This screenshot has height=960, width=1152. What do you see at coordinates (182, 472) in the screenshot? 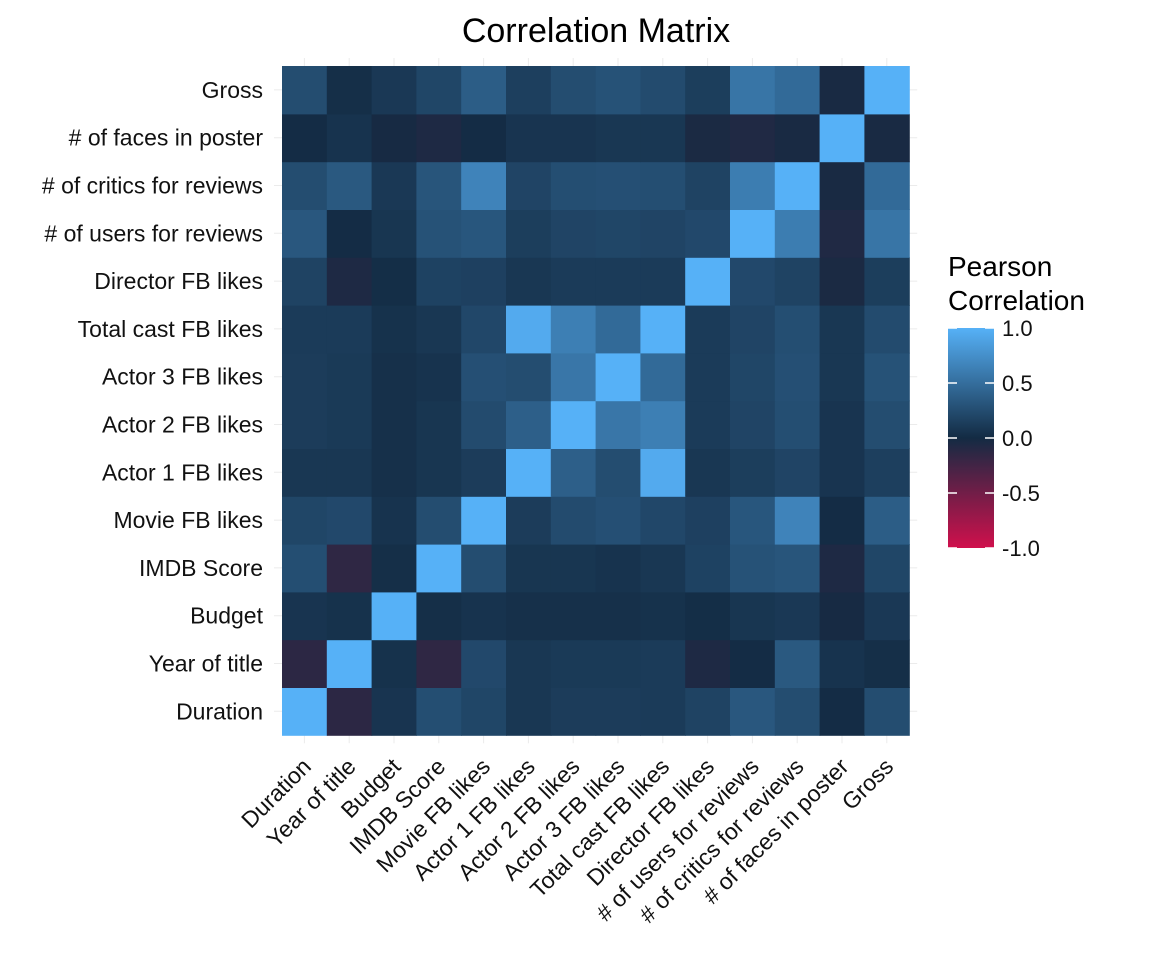
I see `y-tick-label: Actor 1 FB likes` at bounding box center [182, 472].